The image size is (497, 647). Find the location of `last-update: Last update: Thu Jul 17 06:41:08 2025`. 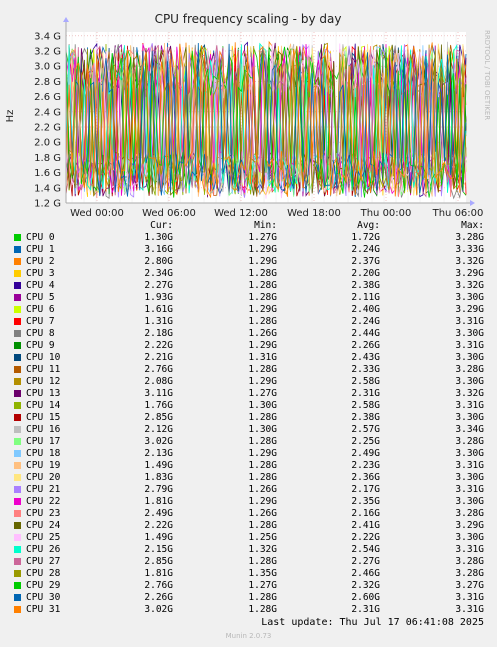

last-update: Last update: Thu Jul 17 06:41:08 2025 is located at coordinates (372, 622).